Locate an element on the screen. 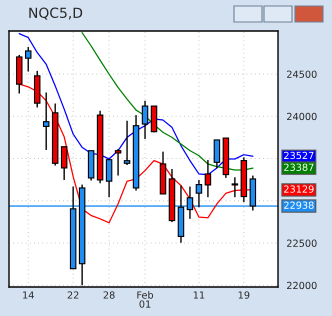  y-tick-label: 22500 is located at coordinates (302, 243).